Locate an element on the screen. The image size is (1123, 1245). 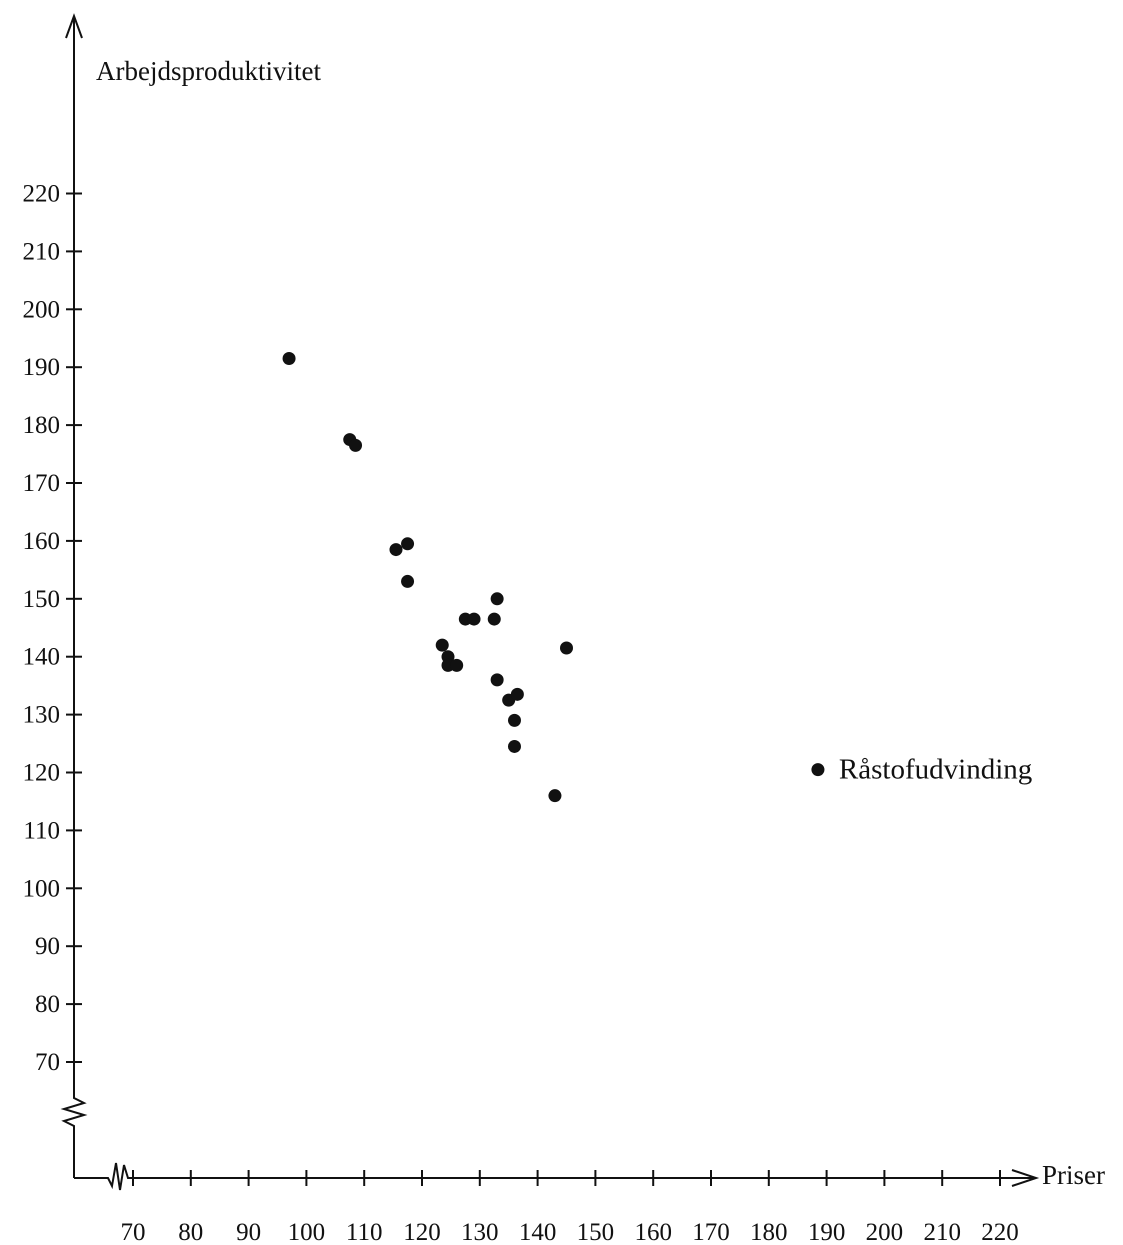
x-tick-label: 210 is located at coordinates (942, 1232).